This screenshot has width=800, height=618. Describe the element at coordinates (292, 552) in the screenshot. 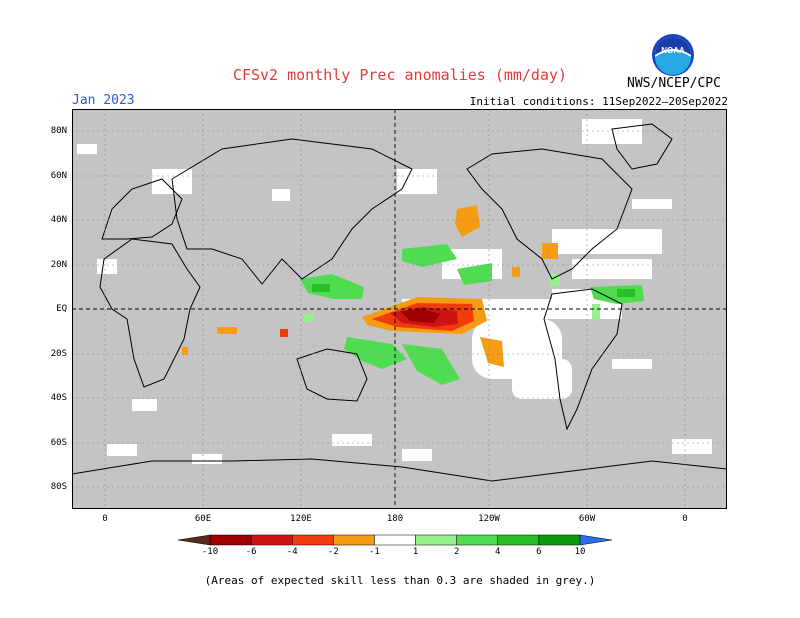

I see `colorbar-label: -4` at that location.